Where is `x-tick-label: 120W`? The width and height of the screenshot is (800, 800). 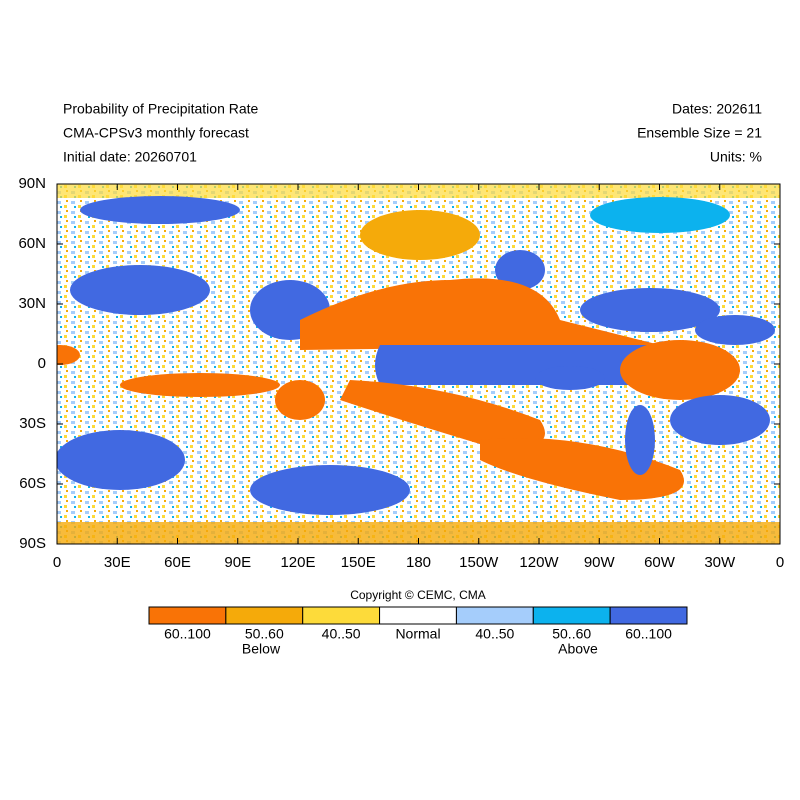
x-tick-label: 120W is located at coordinates (539, 562).